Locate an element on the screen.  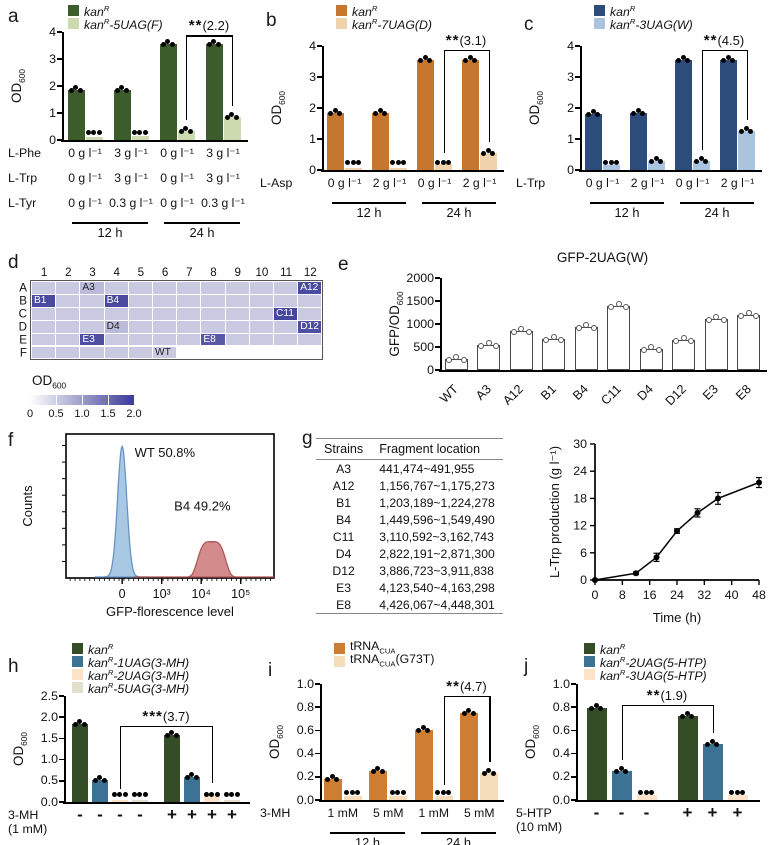
heatmap-border is located at coordinates (177, 320).